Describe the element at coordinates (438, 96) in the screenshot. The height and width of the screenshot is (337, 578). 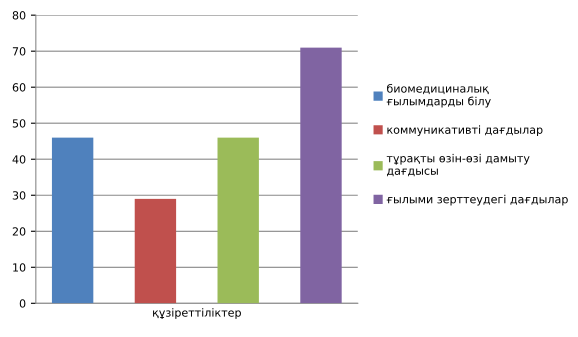
I see `legend-label: биомедициналық ғылымдарды білу` at that location.